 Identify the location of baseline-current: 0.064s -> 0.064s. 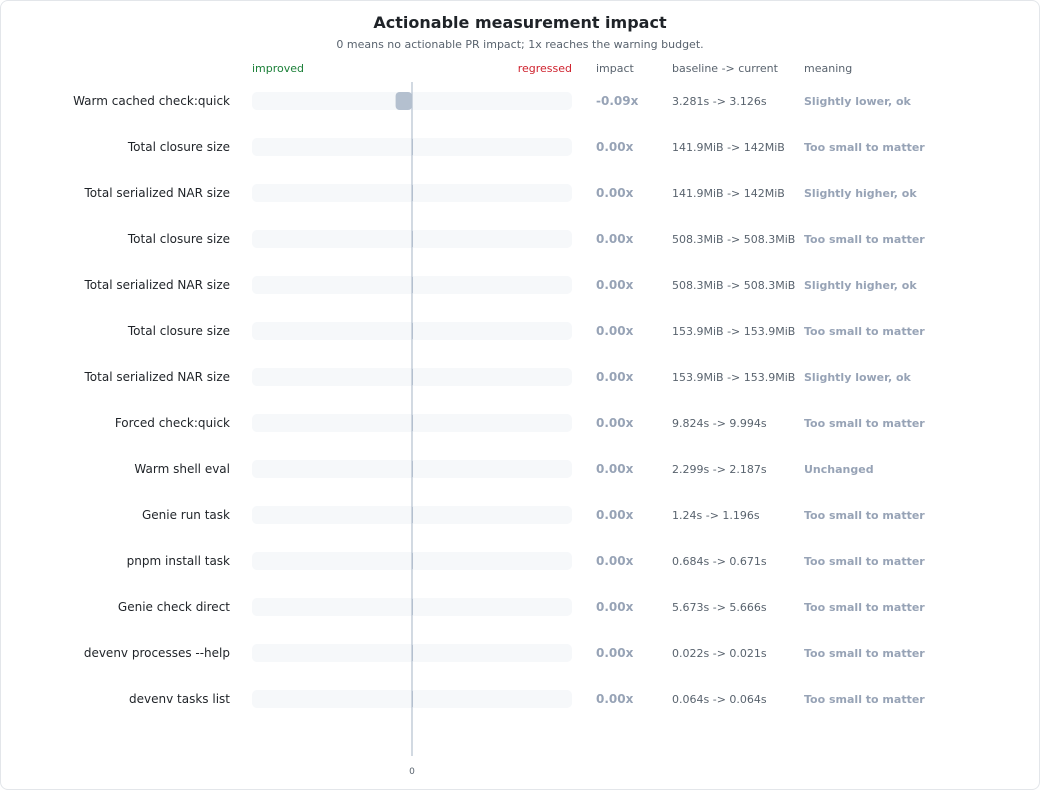
(719, 699).